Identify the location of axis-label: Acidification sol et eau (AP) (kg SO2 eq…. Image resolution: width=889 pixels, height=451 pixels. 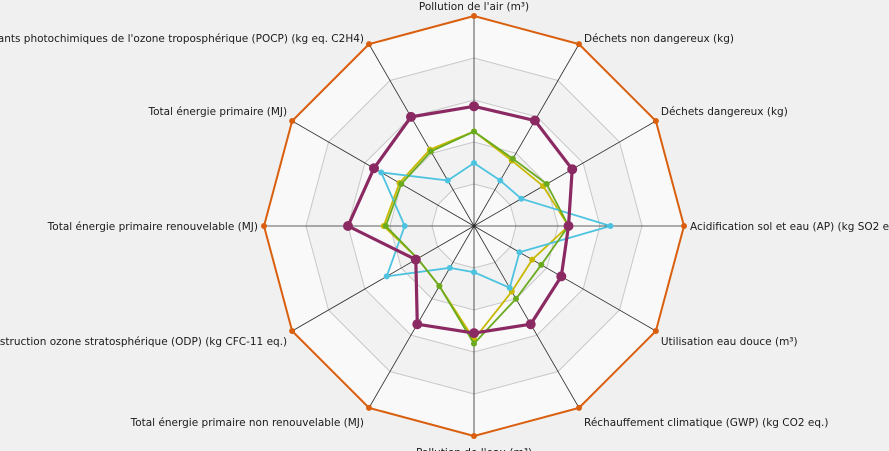
(789, 227).